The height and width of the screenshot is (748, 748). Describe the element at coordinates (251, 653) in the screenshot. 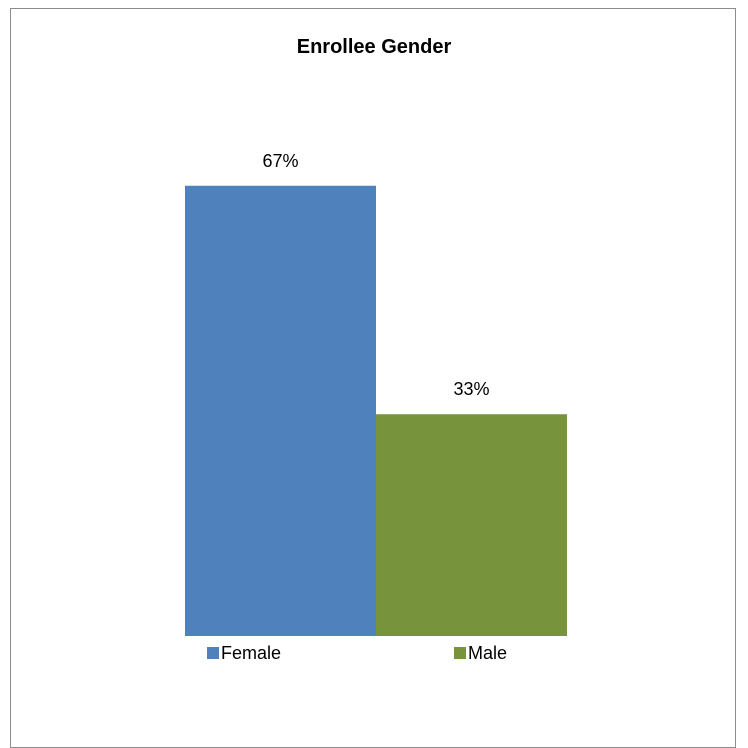

I see `legend-label-female: Female` at that location.